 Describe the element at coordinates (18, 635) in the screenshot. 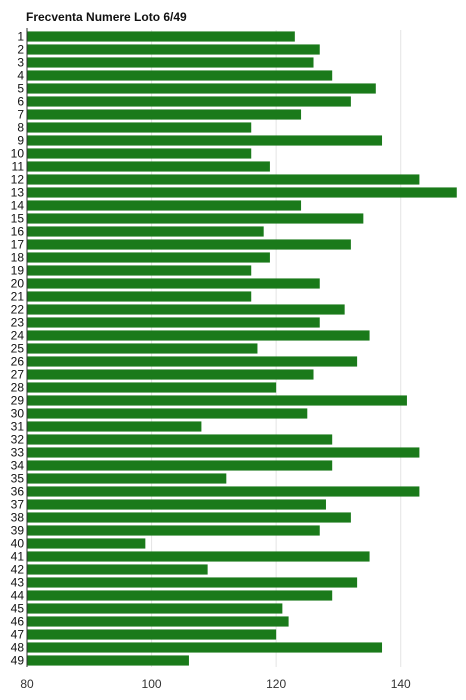

I see `y-category-label: 47` at that location.